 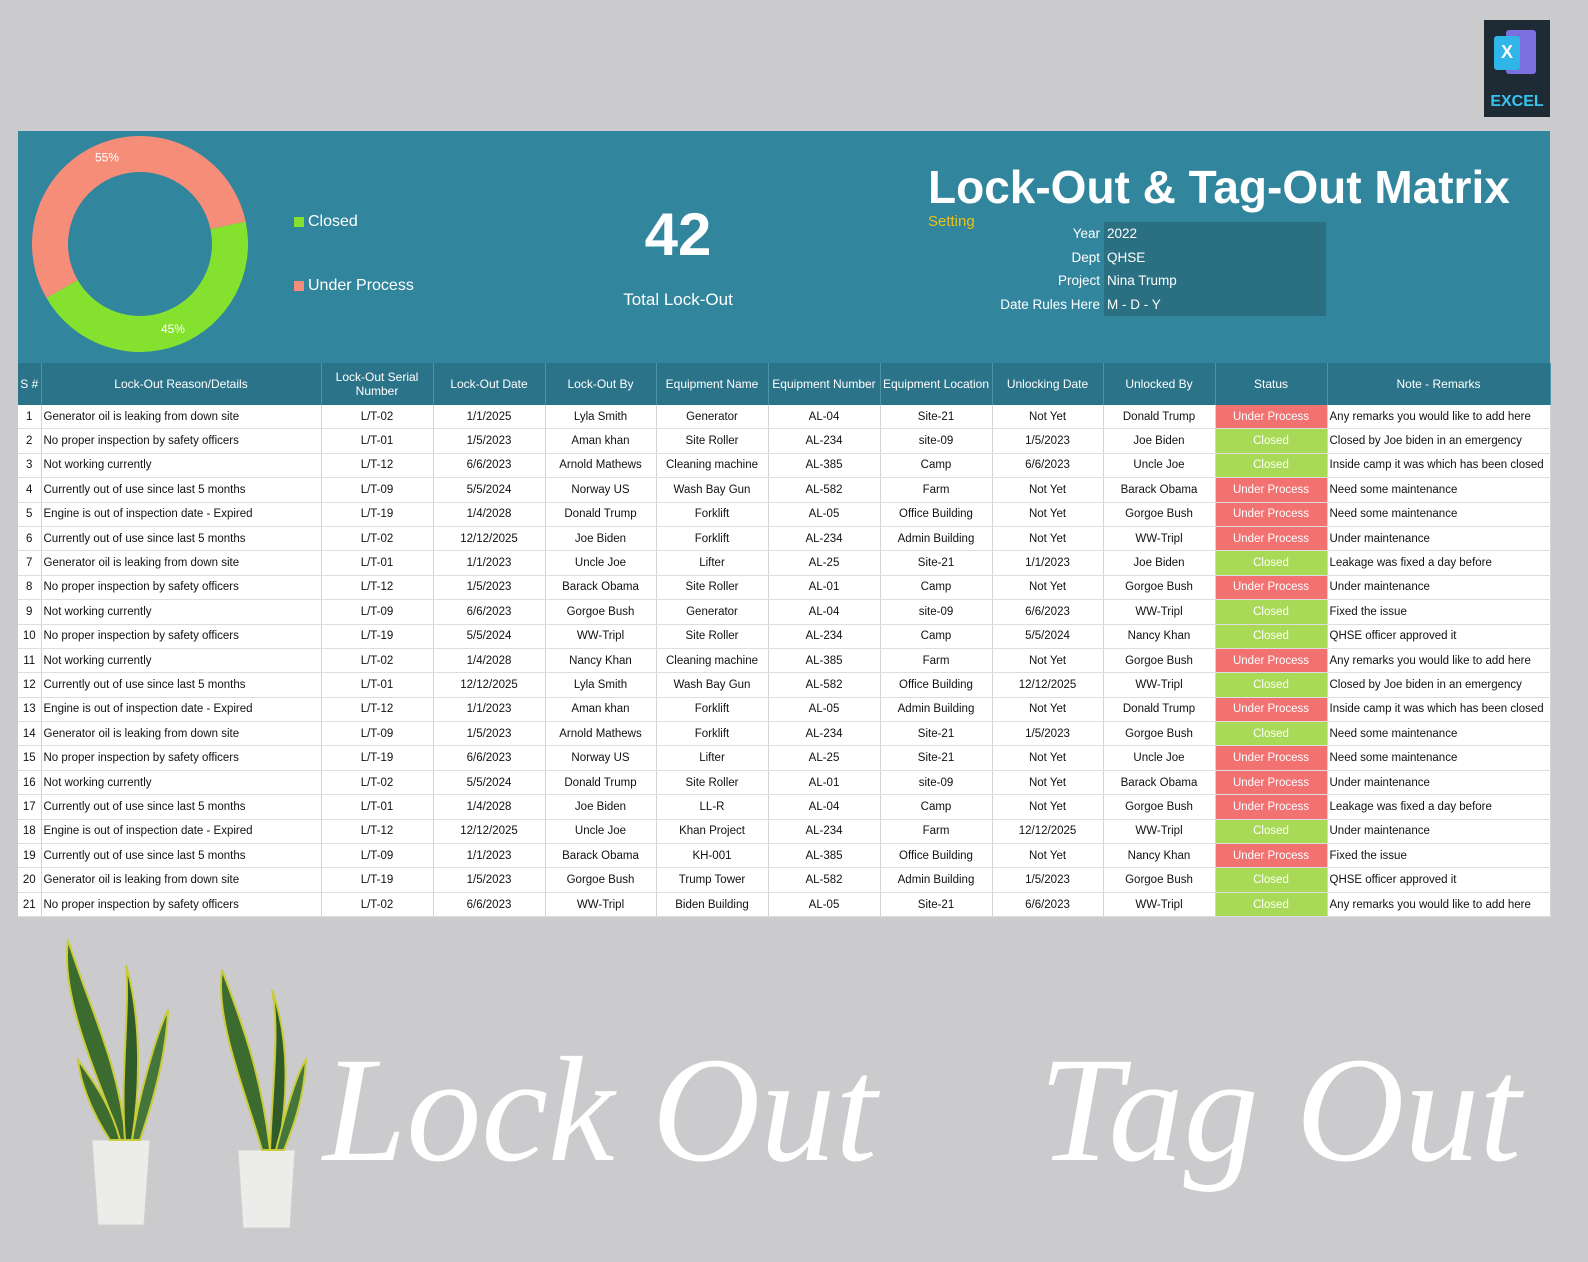 I want to click on header-cell: Lock-Out By, so click(x=601, y=384).